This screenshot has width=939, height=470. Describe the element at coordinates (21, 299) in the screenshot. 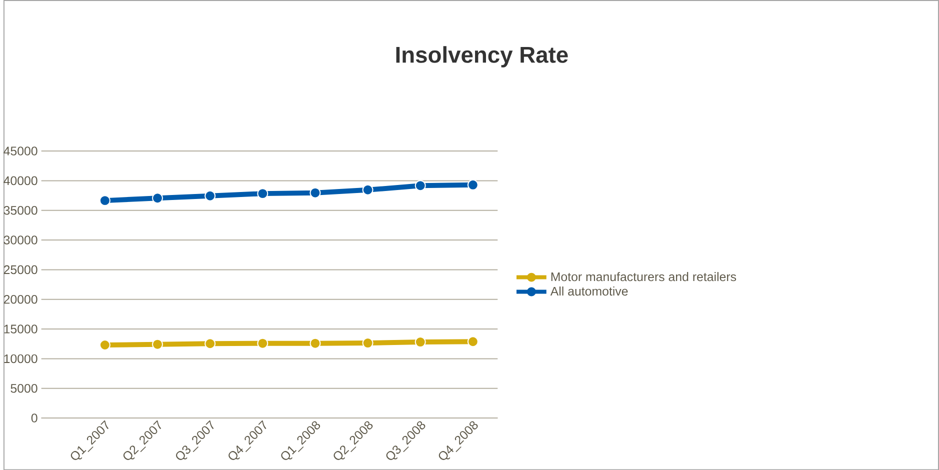

I see `y-tick-label: 20000` at that location.